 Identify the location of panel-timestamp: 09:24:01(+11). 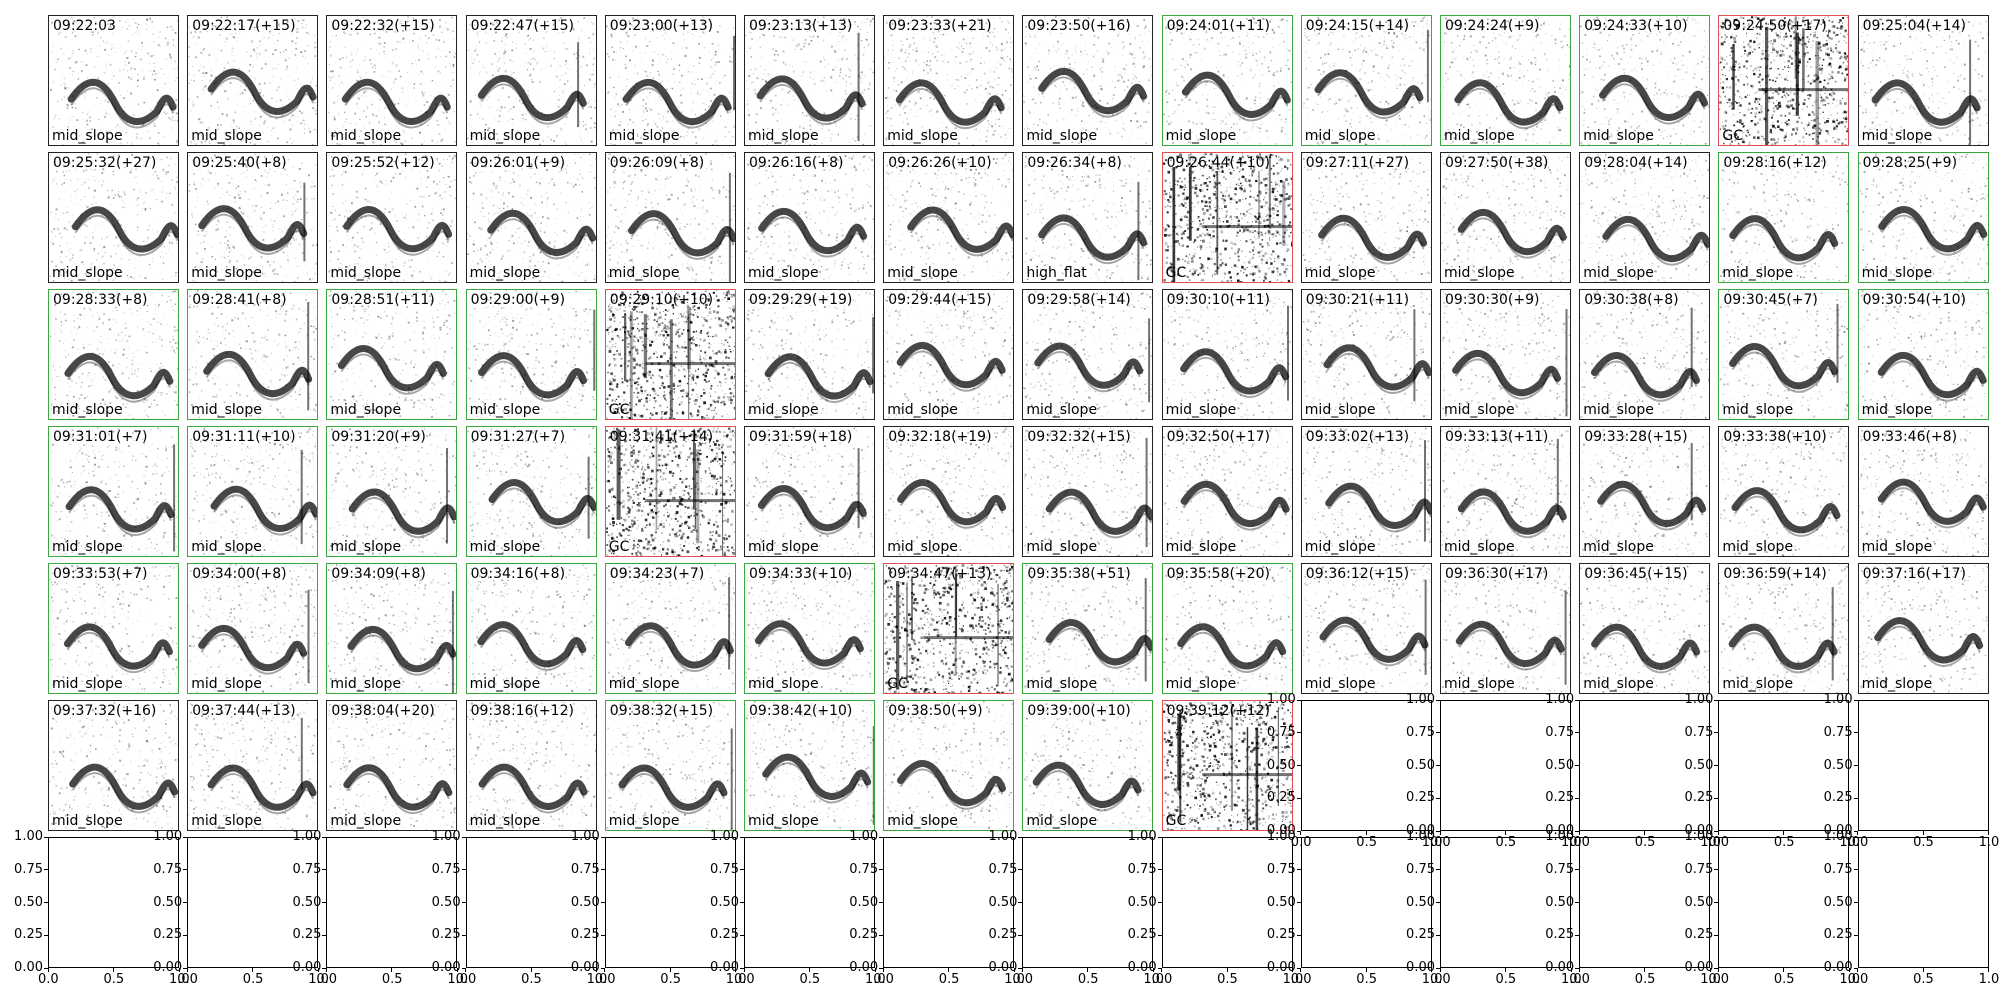
(1218, 26).